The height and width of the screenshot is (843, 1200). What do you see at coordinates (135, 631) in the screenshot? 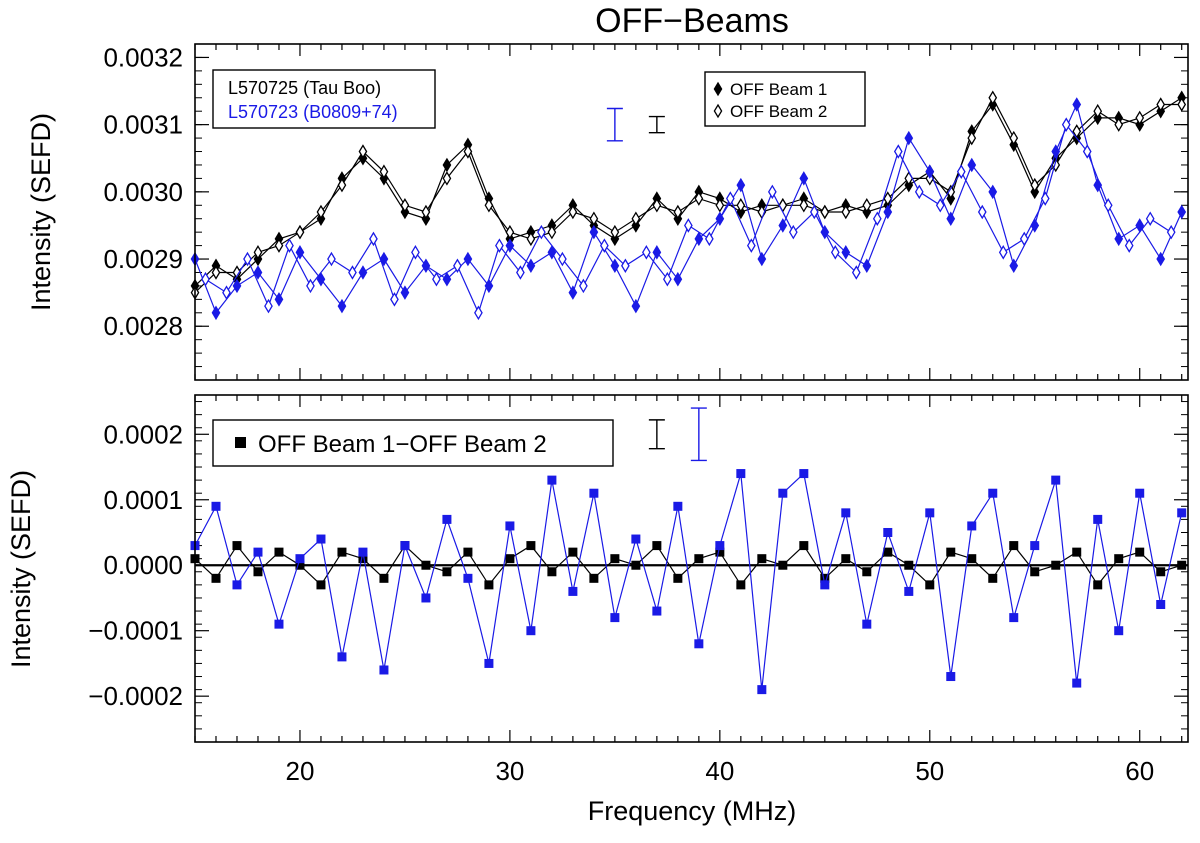
I see `y-tick-label: −0.0001` at bounding box center [135, 631].